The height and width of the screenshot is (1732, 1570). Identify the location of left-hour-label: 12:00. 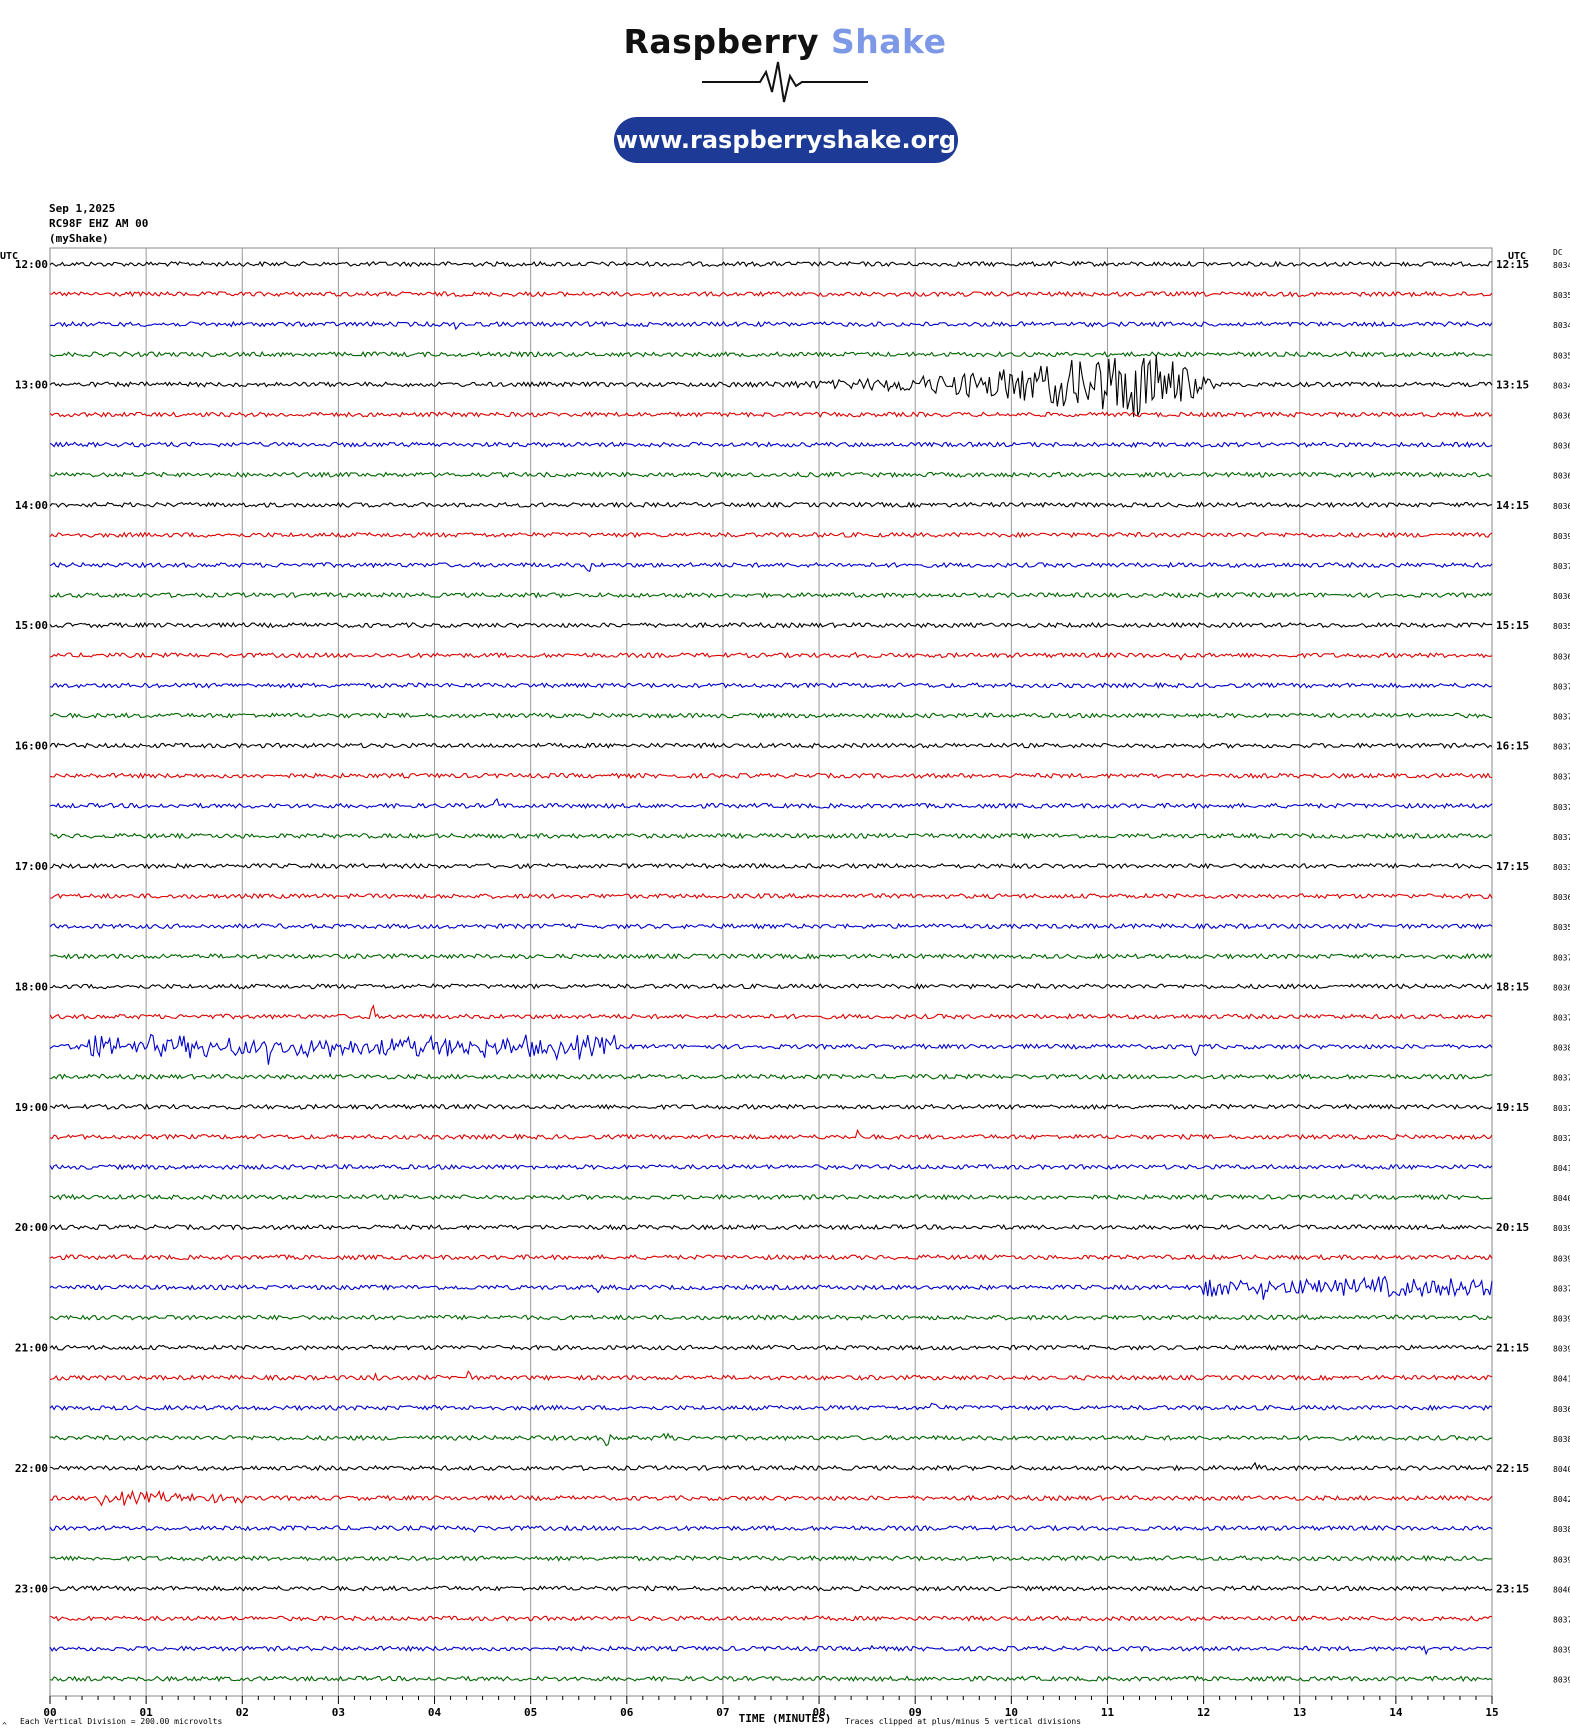
(31, 264).